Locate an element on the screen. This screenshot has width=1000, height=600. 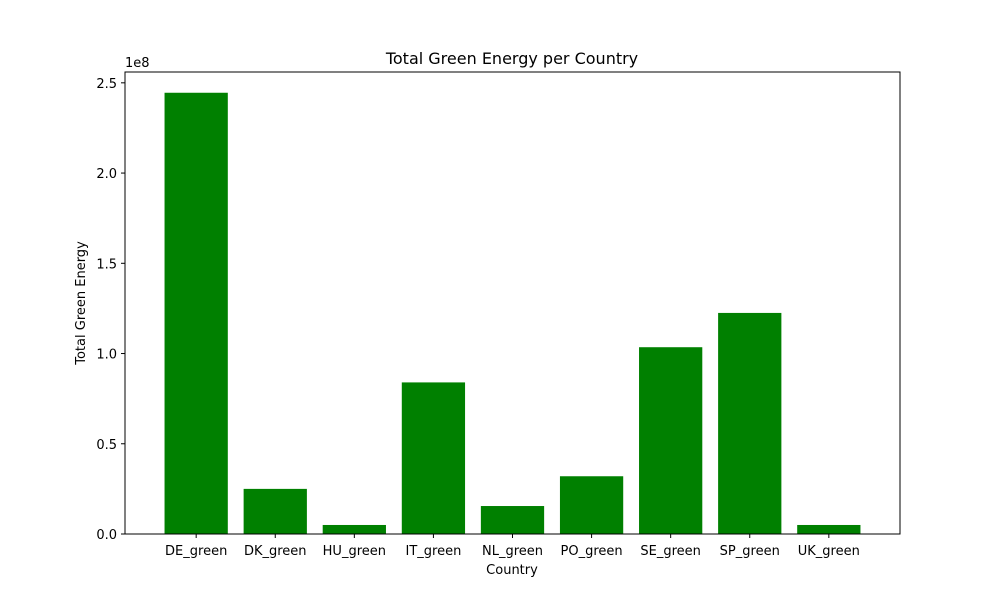
bar-sp-green is located at coordinates (750, 423).